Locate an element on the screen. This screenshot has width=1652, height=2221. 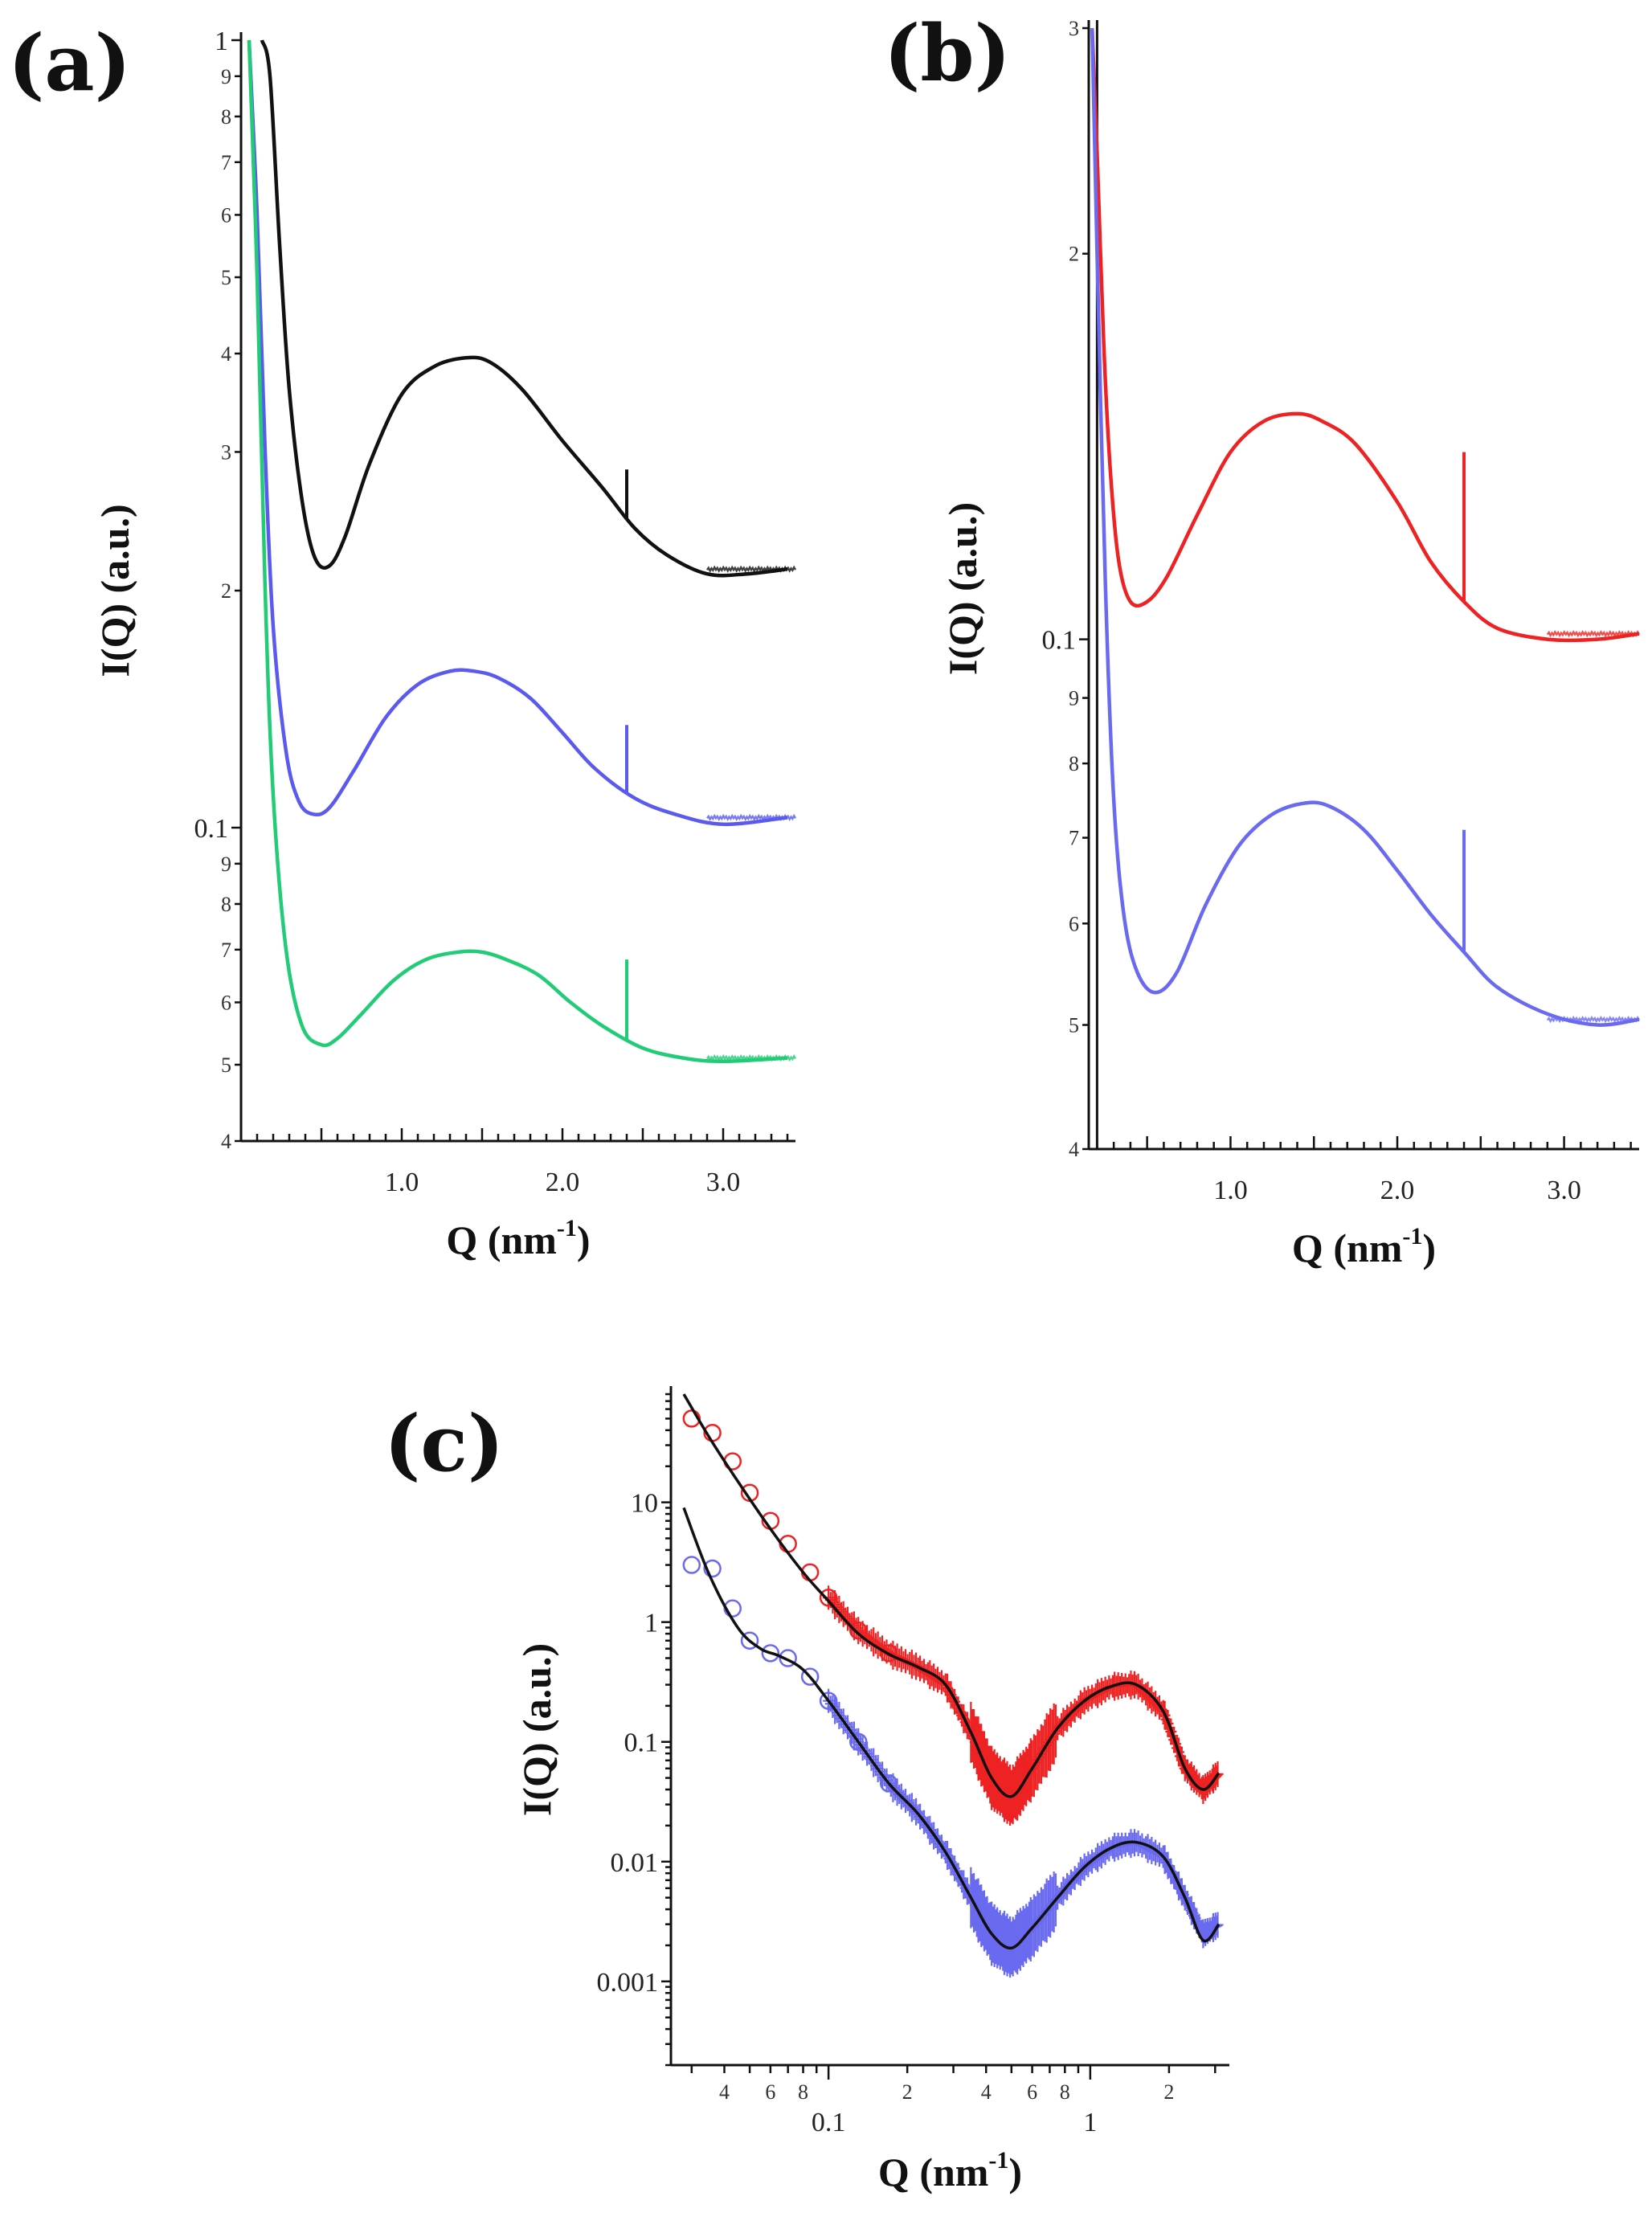
panel-c-y-tick-label: 0.1 is located at coordinates (642, 1743).